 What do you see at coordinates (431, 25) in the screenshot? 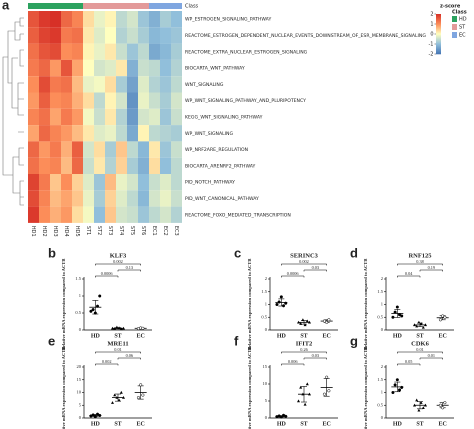
I see `colorbar-tick-label: 1` at bounding box center [431, 25].